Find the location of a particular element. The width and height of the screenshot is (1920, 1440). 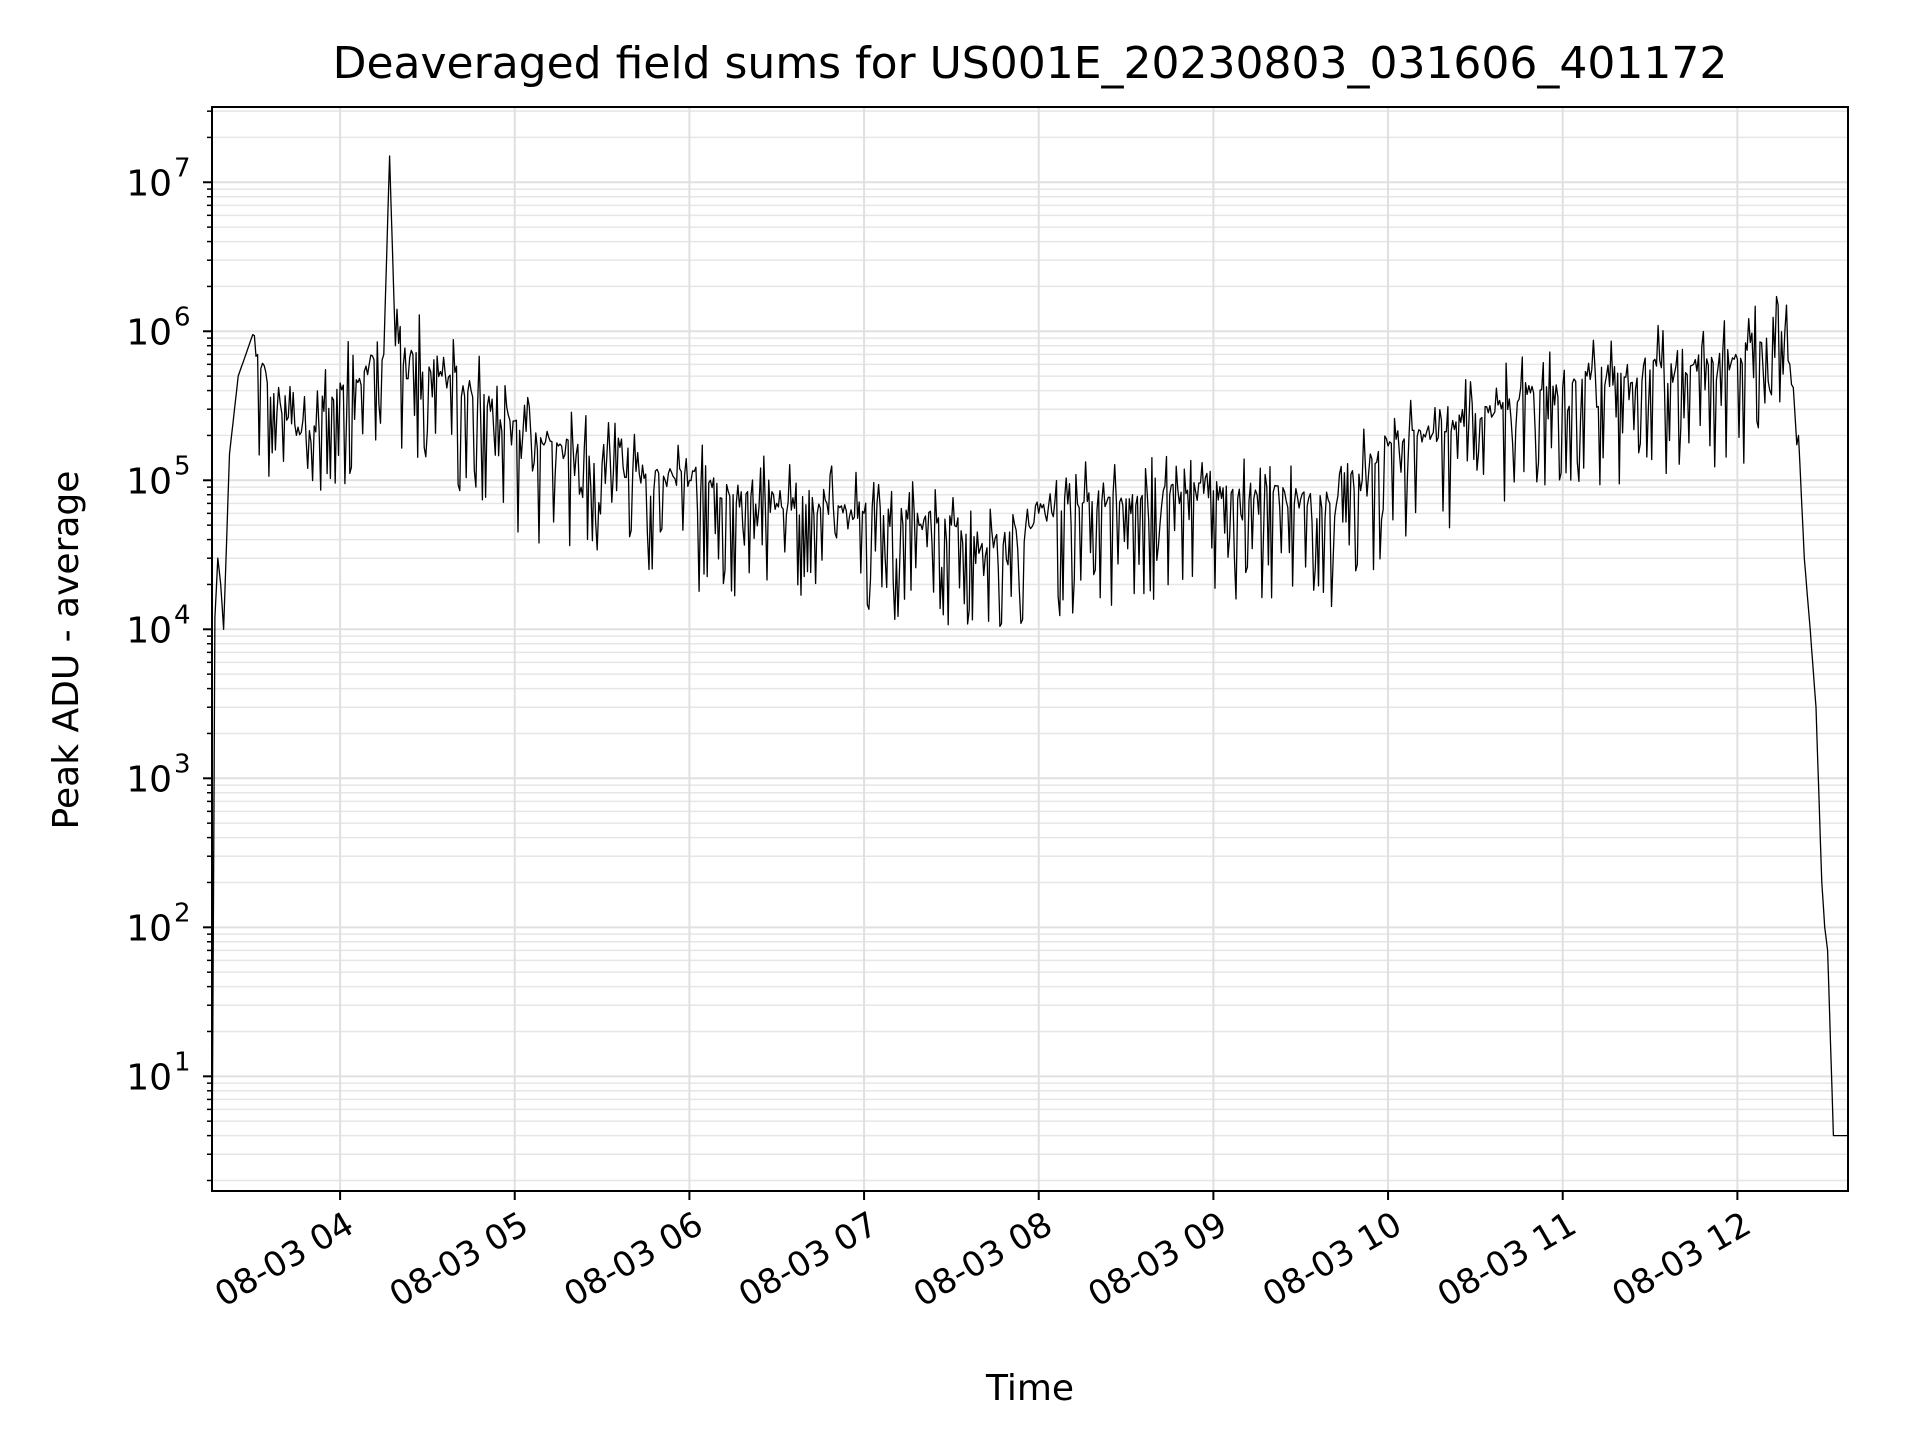

y-tick-exponent: 5 is located at coordinates (182, 466).